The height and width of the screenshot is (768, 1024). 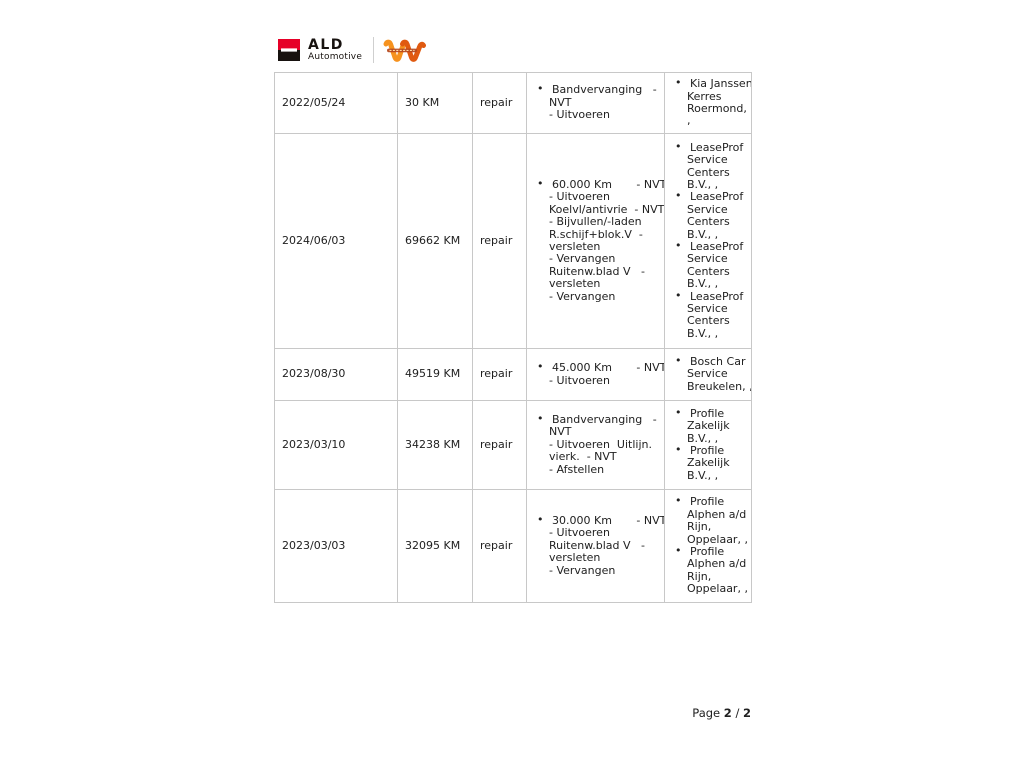 I want to click on work-item-line: - Uitvoeren, so click(x=579, y=380).